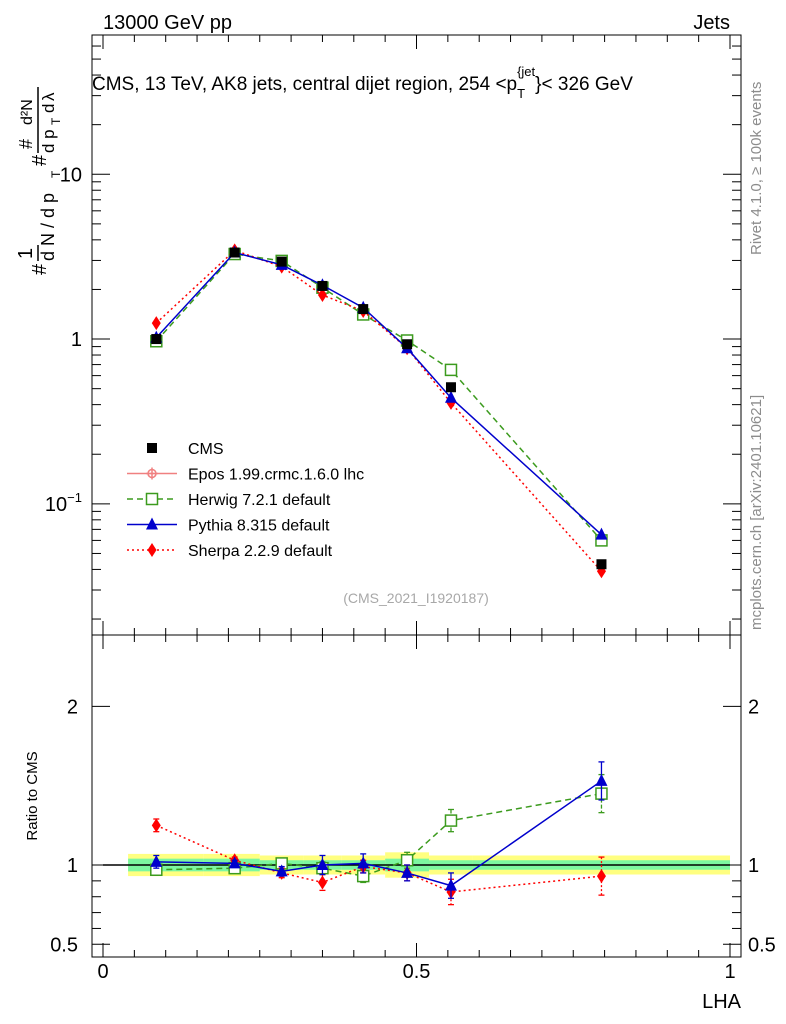 The height and width of the screenshot is (1024, 786). I want to click on svg-text: d²N, so click(27, 112).